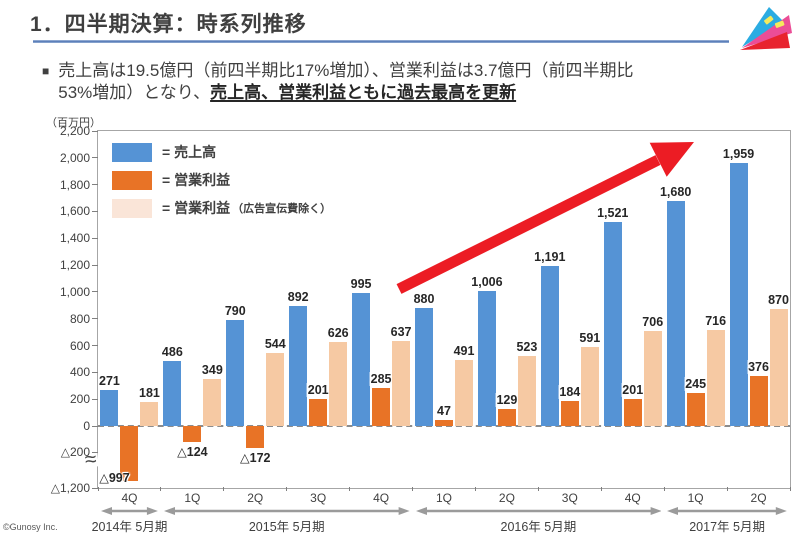 This screenshot has width=801, height=537. I want to click on y-axis-tick-label: 600, so click(79, 345).